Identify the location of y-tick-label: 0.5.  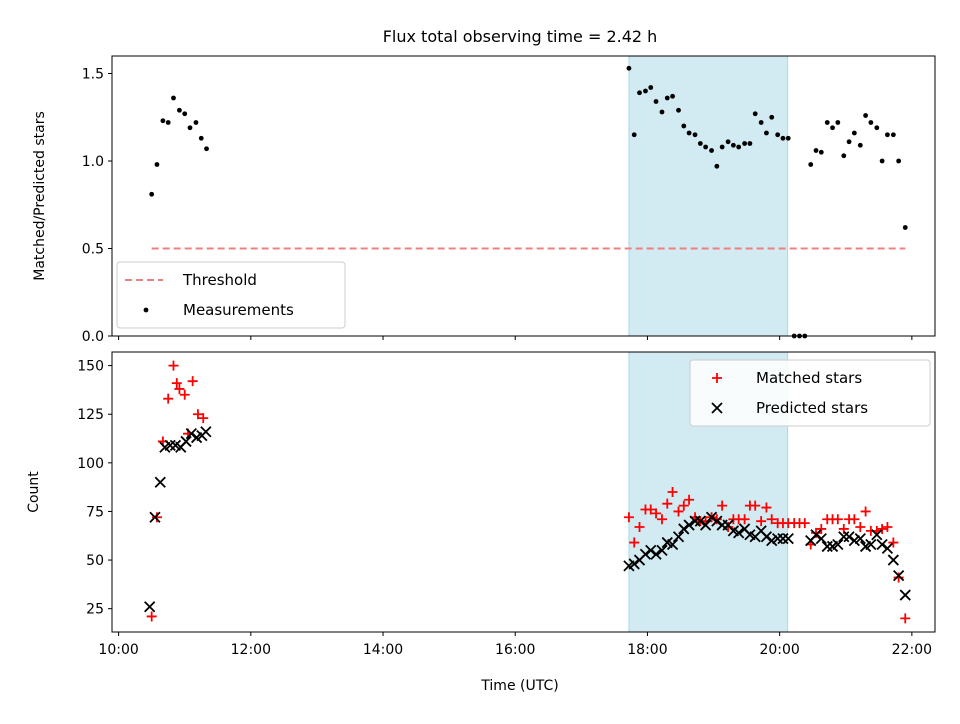
(93, 250).